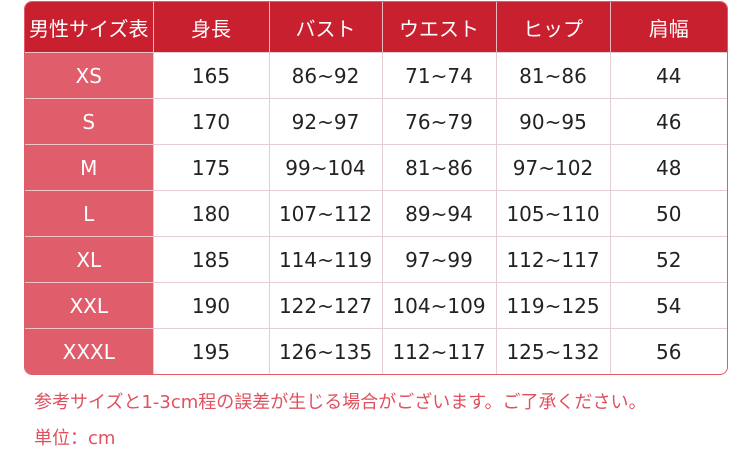 The width and height of the screenshot is (750, 471). Describe the element at coordinates (89, 167) in the screenshot. I see `size-label: M` at that location.